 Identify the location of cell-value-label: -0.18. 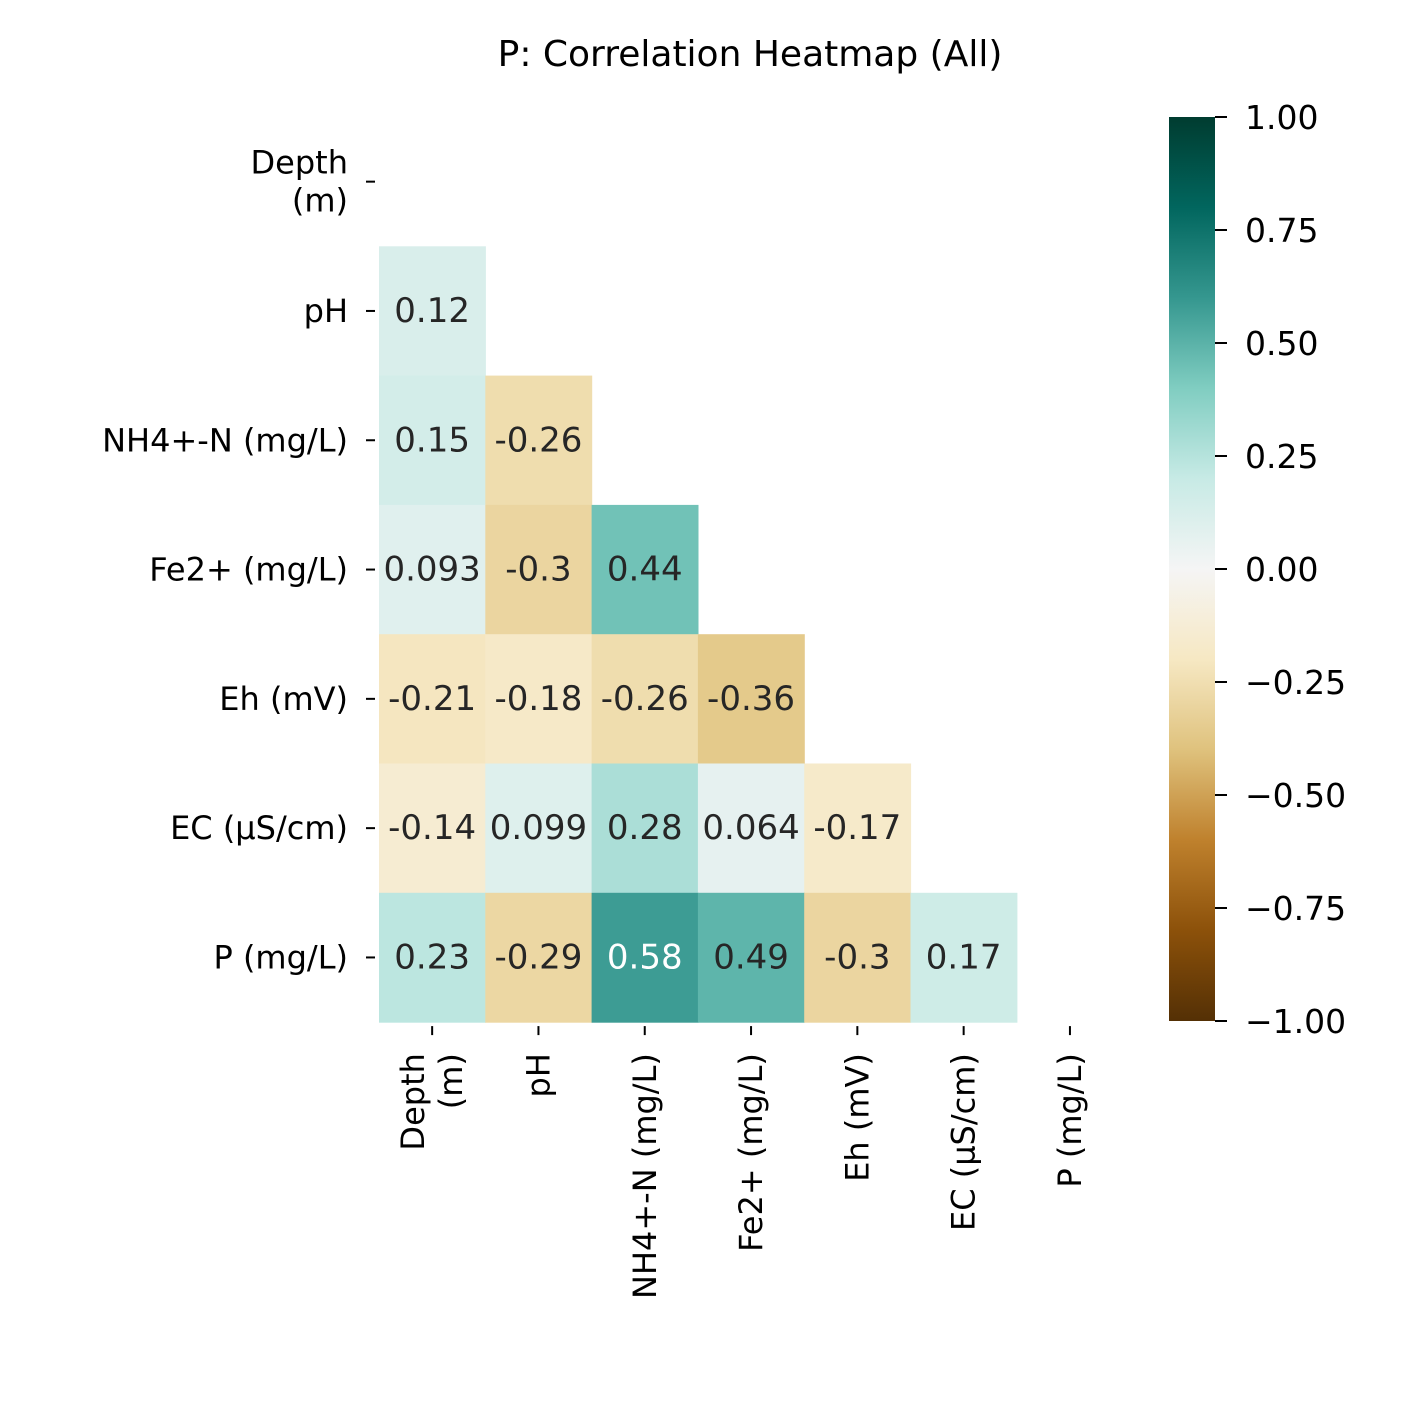
(538, 699).